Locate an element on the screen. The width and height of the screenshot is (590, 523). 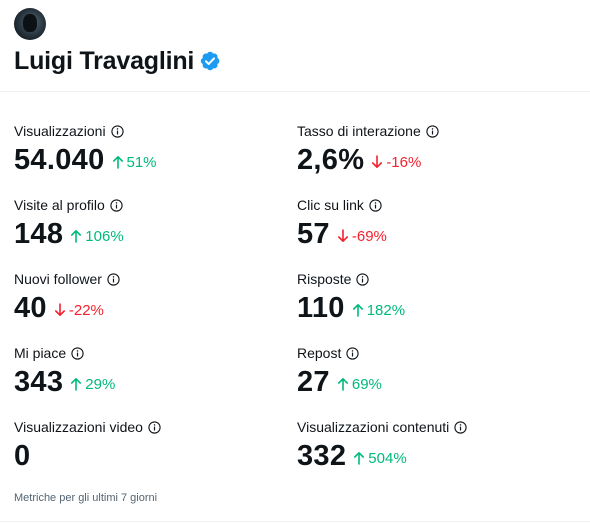
metric-delta: 182% is located at coordinates (378, 310).